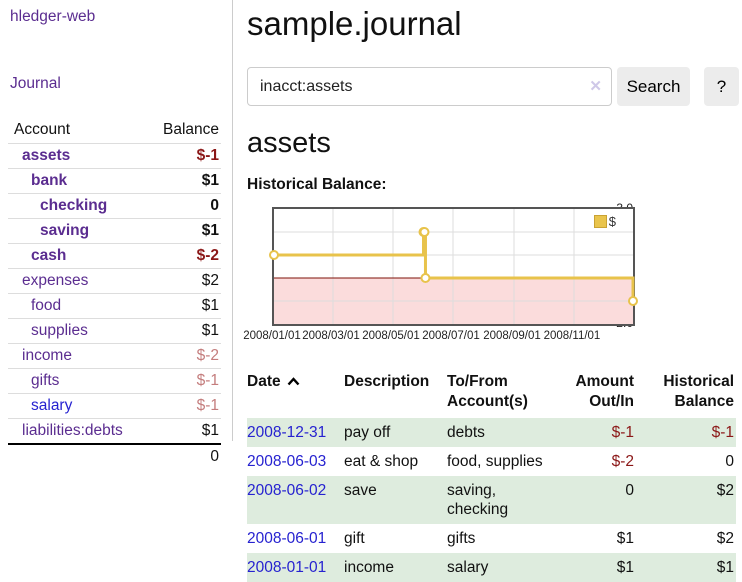 This screenshot has height=582, width=742. I want to click on chart-plot-area, so click(453, 266).